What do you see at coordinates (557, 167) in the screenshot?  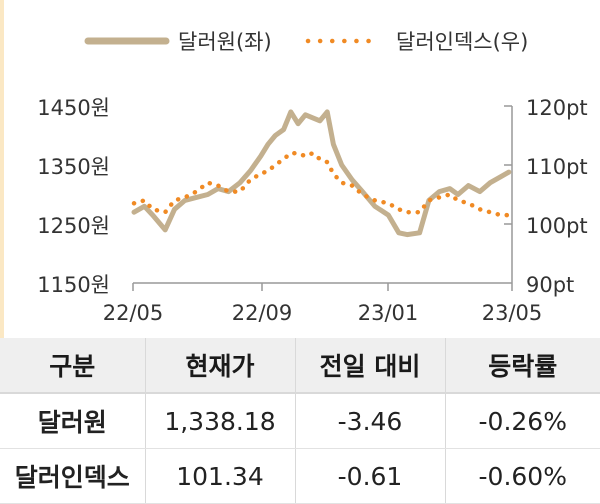 I see `y-right-tick-110: 110pt` at bounding box center [557, 167].